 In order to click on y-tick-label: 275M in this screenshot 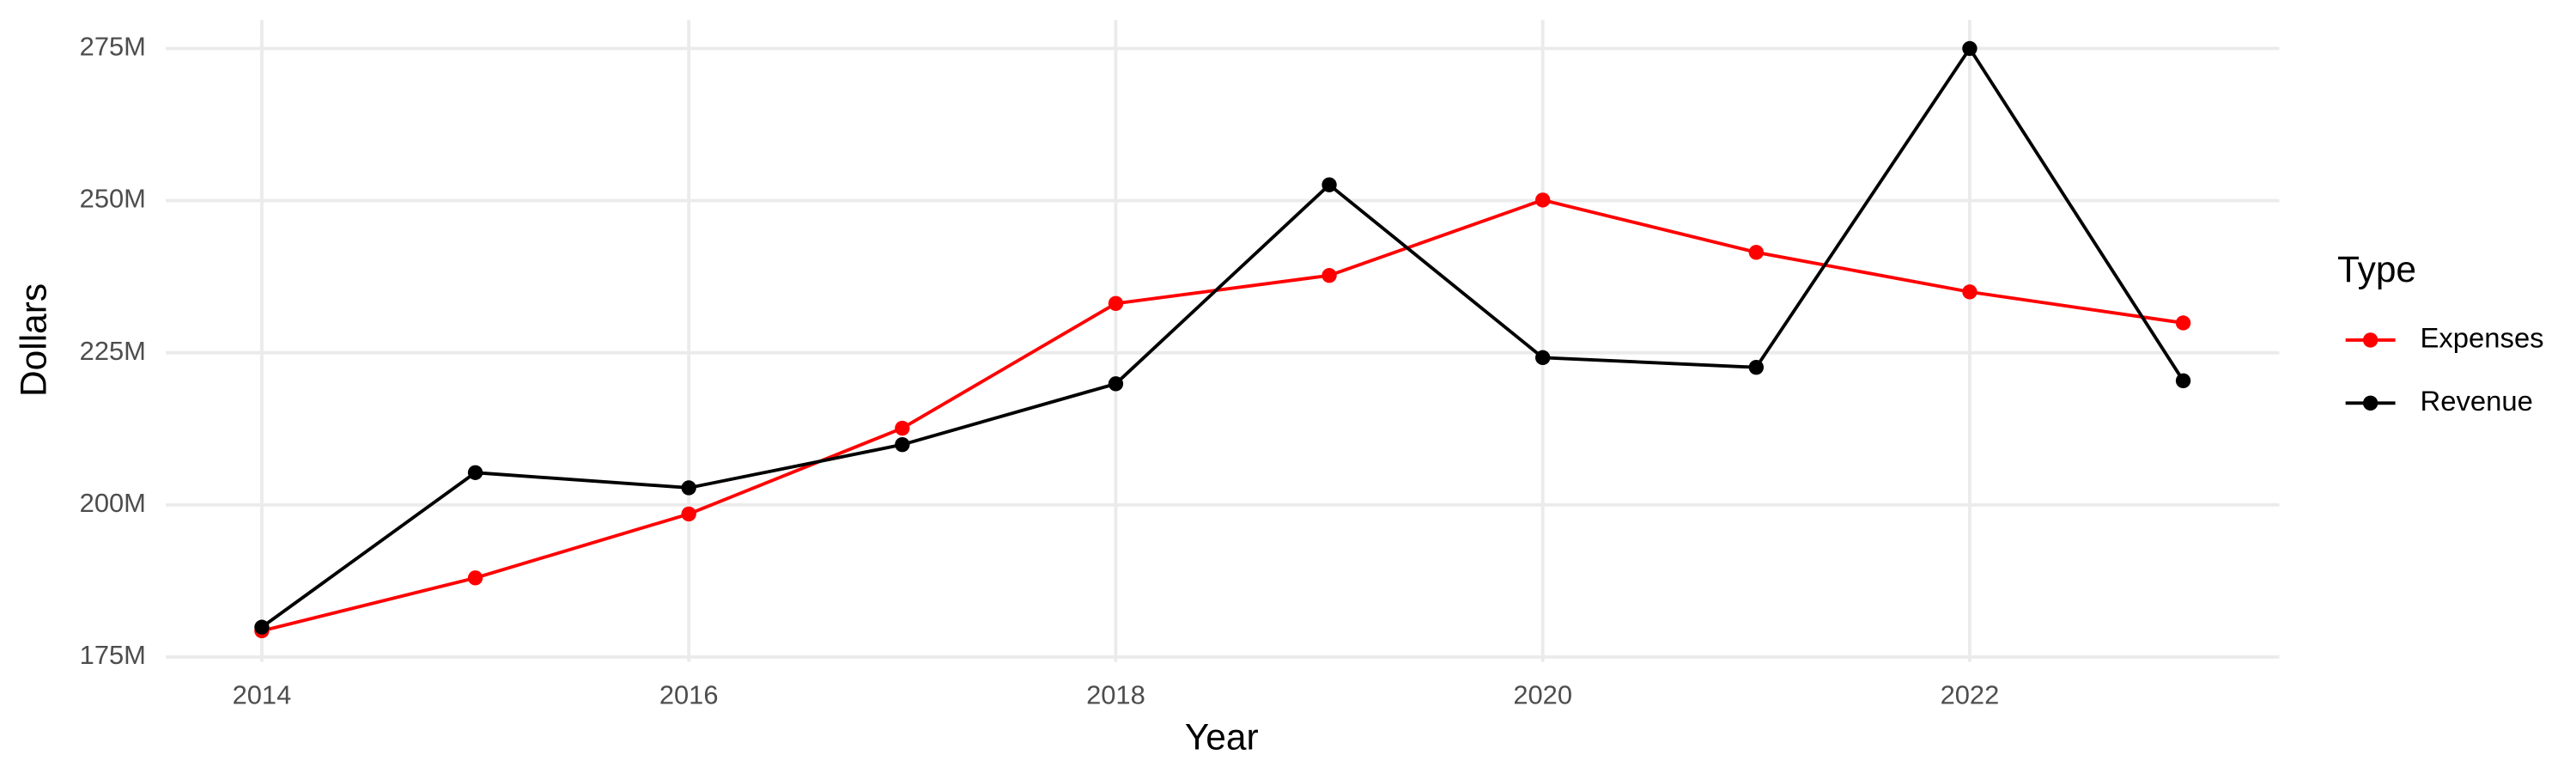, I will do `click(113, 47)`.